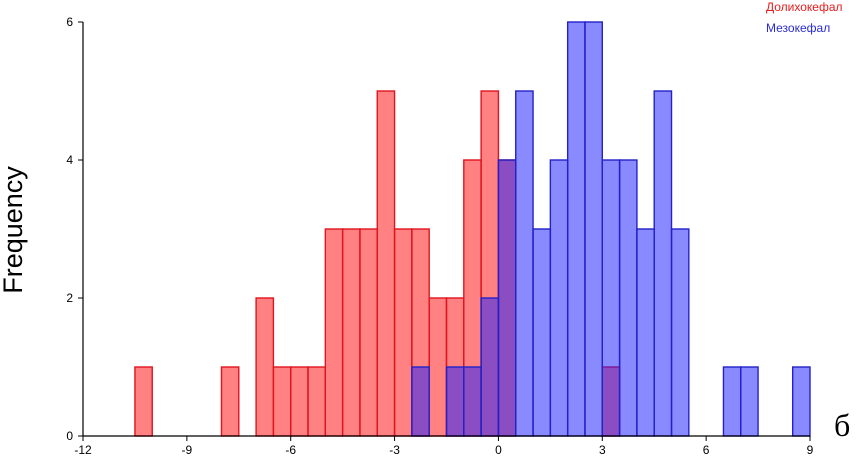  Describe the element at coordinates (810, 450) in the screenshot. I see `x-tick-label: 9` at that location.